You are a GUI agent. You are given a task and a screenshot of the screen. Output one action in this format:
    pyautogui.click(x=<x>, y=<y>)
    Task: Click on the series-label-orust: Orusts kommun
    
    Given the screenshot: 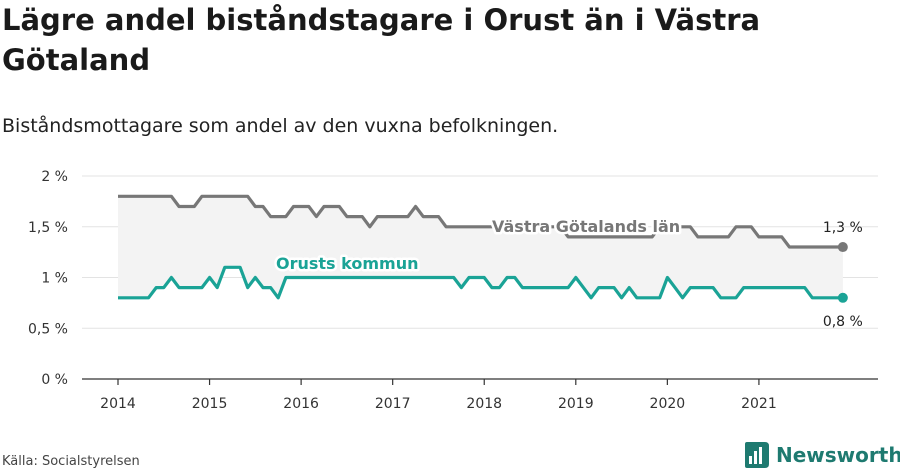 What is the action you would take?
    pyautogui.click(x=347, y=263)
    